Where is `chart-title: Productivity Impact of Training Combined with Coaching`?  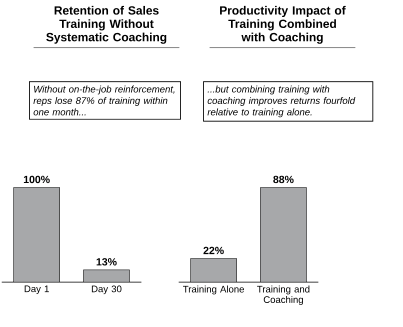
chart-title: Productivity Impact of Training Combined with Coaching is located at coordinates (283, 25).